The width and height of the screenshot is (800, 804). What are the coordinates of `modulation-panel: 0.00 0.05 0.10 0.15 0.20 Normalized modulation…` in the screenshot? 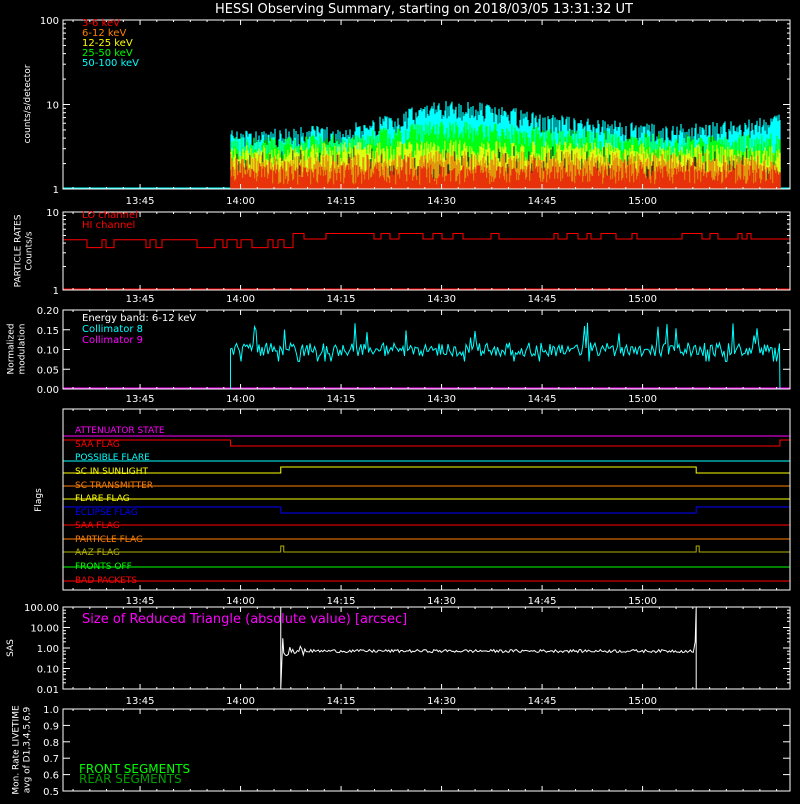 It's located at (399, 355).